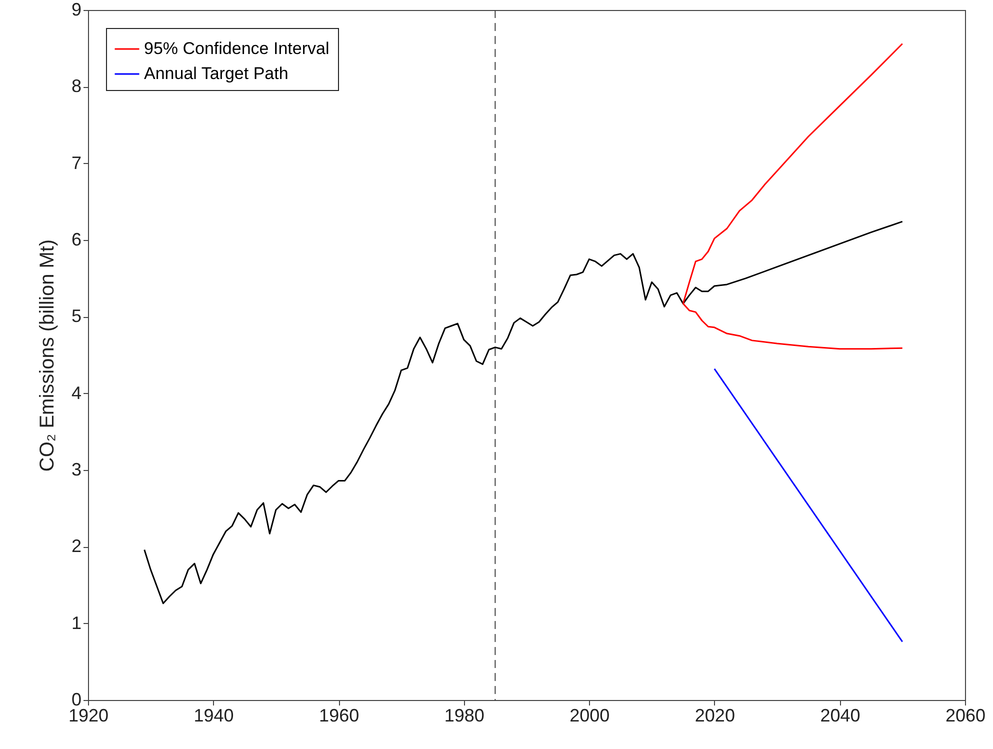 This screenshot has width=993, height=749. Describe the element at coordinates (590, 716) in the screenshot. I see `x-tick-label: 2000` at that location.